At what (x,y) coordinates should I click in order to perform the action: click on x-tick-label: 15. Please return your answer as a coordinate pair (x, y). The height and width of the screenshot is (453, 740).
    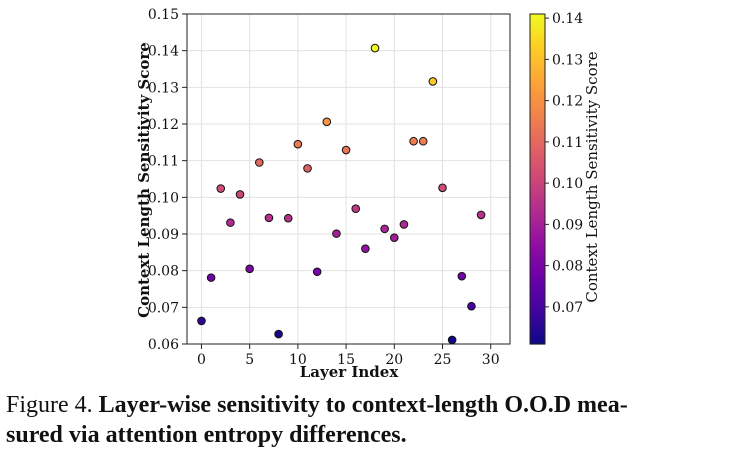
    Looking at the image, I should click on (346, 360).